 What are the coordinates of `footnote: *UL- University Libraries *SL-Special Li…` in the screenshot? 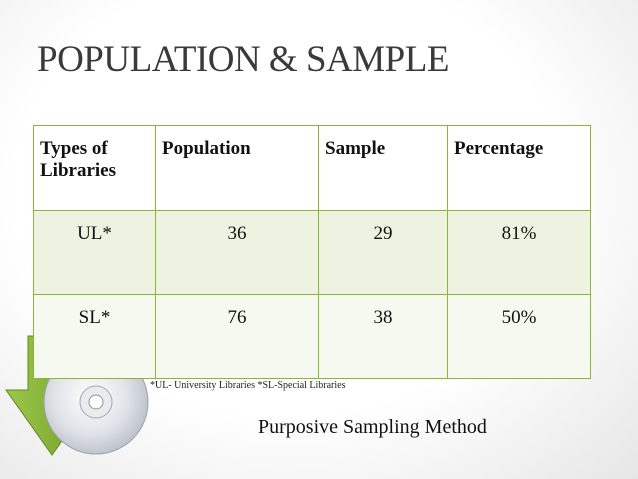 It's located at (248, 385).